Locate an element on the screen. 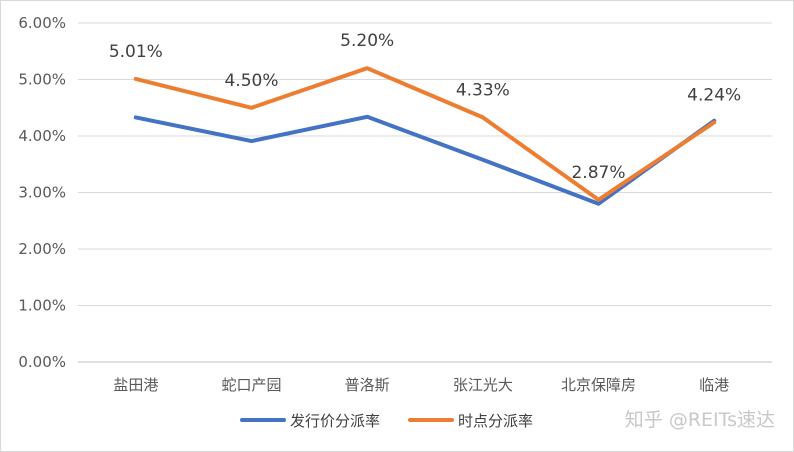 The height and width of the screenshot is (452, 794). x-tick-label: 盐田港 is located at coordinates (135, 385).